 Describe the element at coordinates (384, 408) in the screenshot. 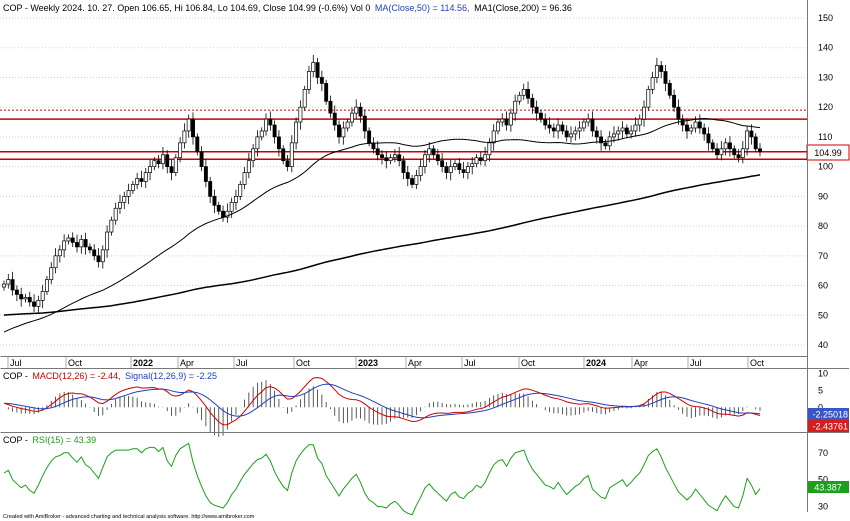

I see `macd-histogram` at that location.